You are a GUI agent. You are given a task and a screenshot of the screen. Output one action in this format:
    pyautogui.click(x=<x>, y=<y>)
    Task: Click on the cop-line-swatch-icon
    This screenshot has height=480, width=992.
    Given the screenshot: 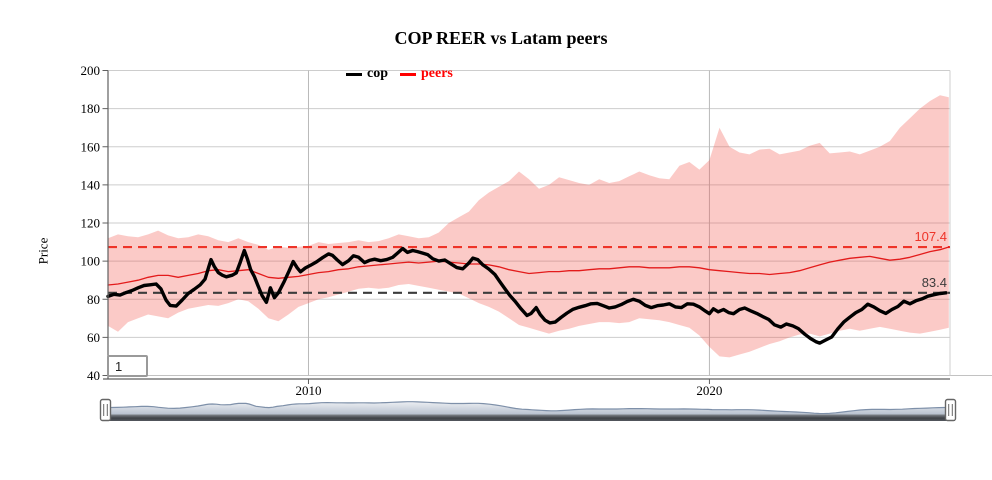 What is the action you would take?
    pyautogui.click(x=354, y=74)
    